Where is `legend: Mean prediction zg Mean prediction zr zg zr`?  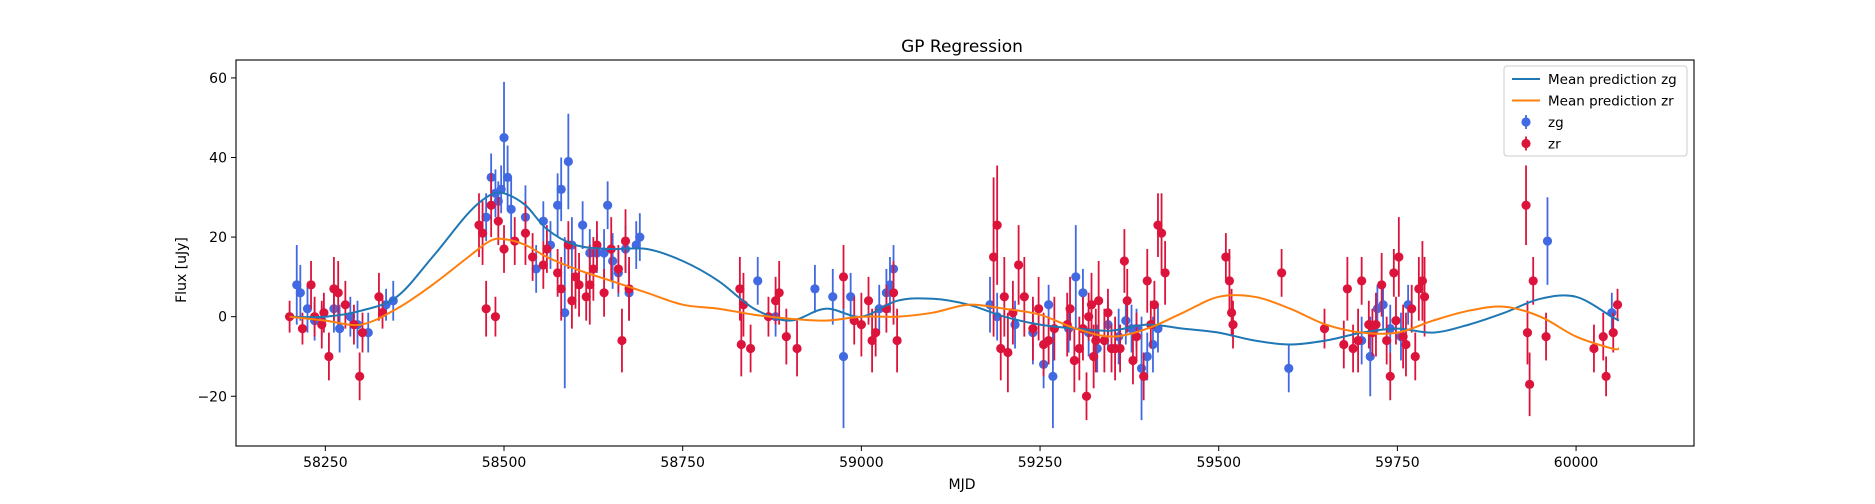
legend: Mean prediction zg Mean prediction zr zg zr is located at coordinates (1595, 111).